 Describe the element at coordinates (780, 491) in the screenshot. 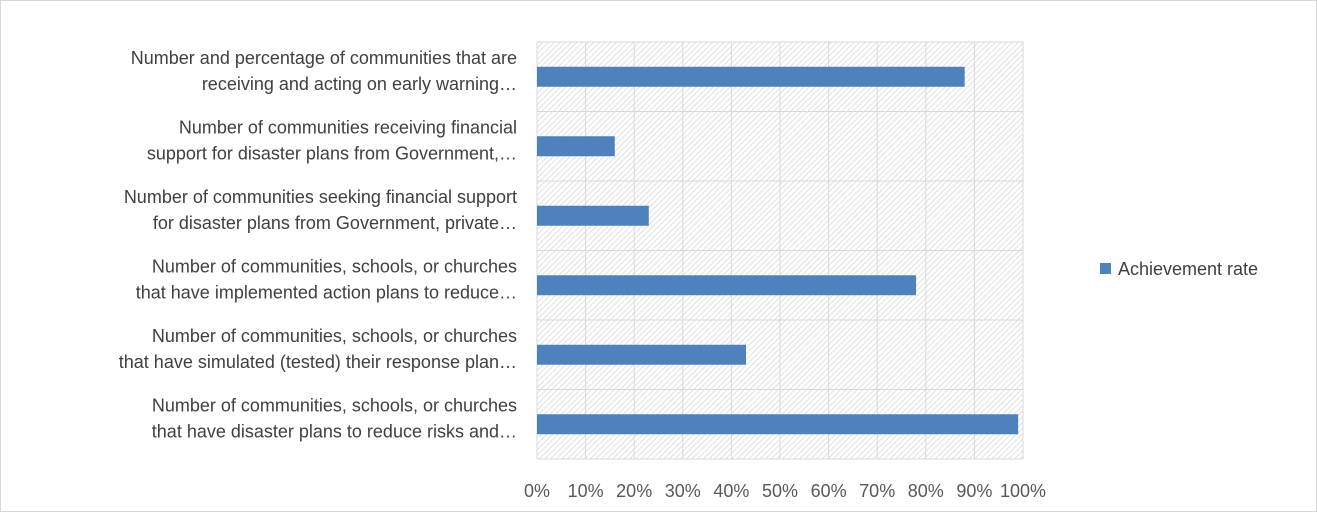

I see `x-tick-label: 50%` at that location.